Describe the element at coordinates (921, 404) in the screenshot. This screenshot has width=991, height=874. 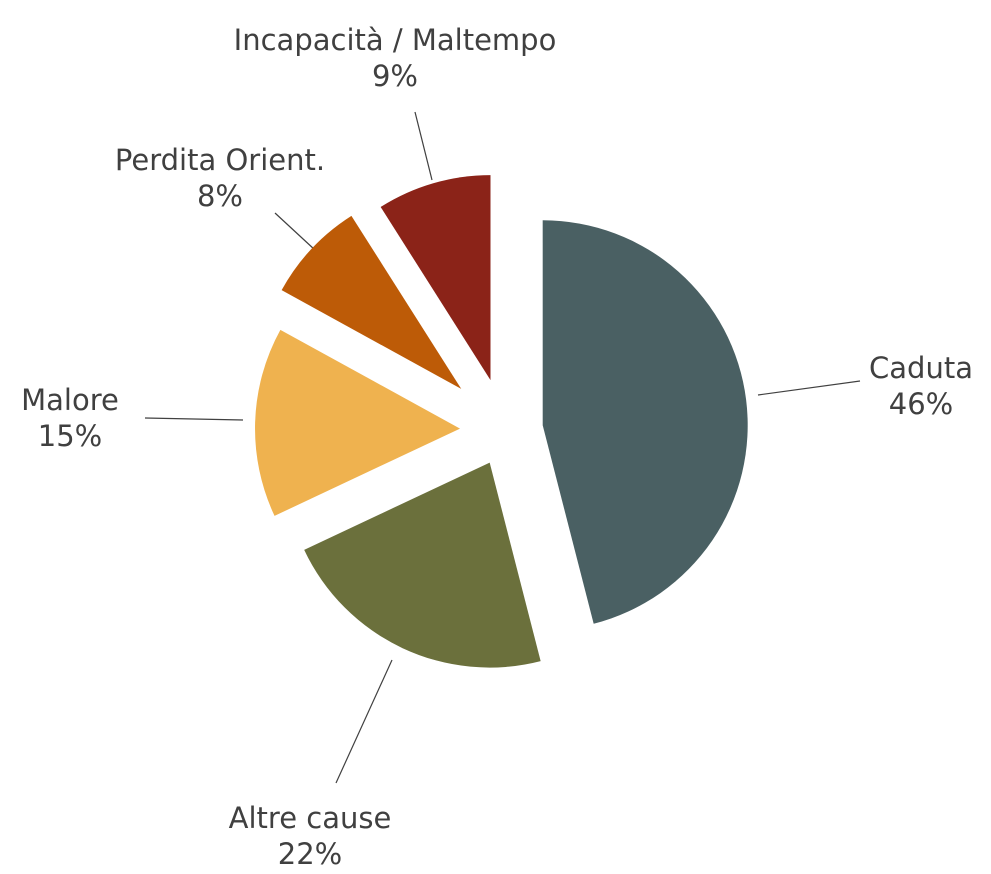
I see `slice-value-label: 46%` at that location.